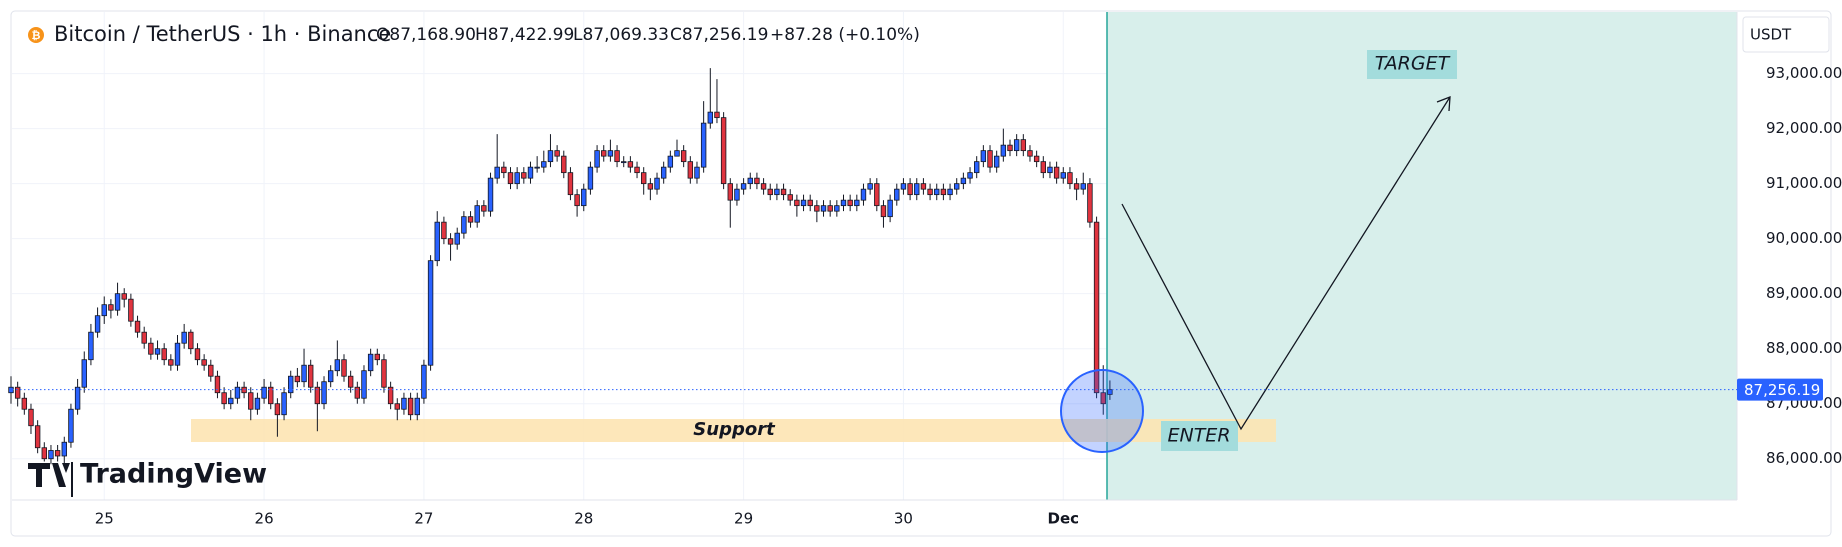 This screenshot has width=1842, height=547. Describe the element at coordinates (222, 34) in the screenshot. I see `symbol-title: Bitcoin / TetherUS · 1h · Binance` at that location.